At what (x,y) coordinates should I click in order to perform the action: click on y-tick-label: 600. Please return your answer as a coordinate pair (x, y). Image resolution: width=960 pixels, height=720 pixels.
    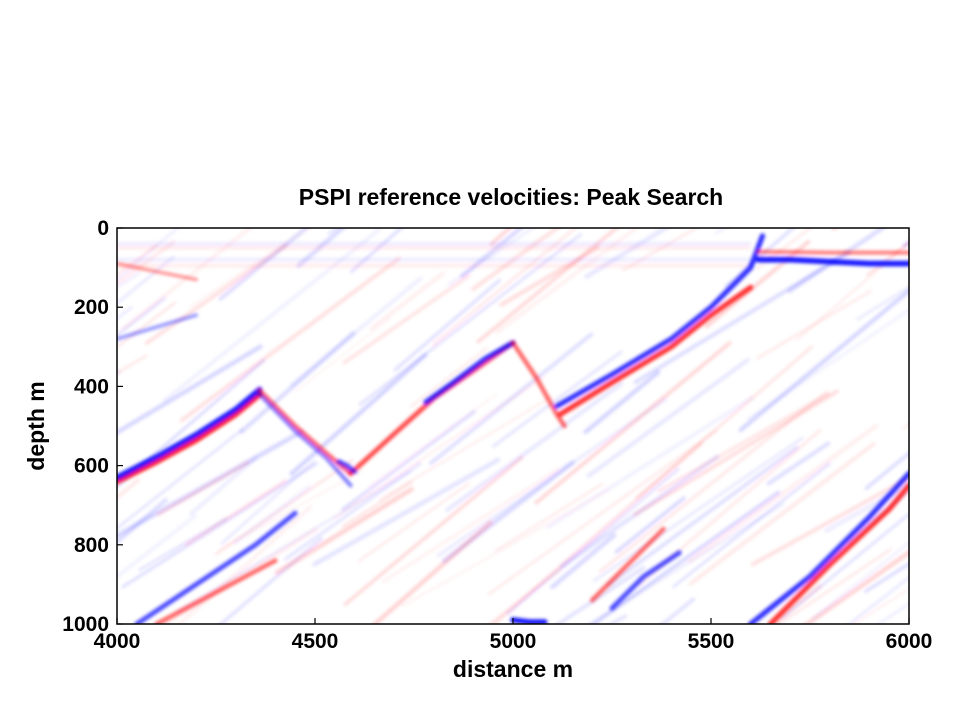
    Looking at the image, I should click on (91, 466).